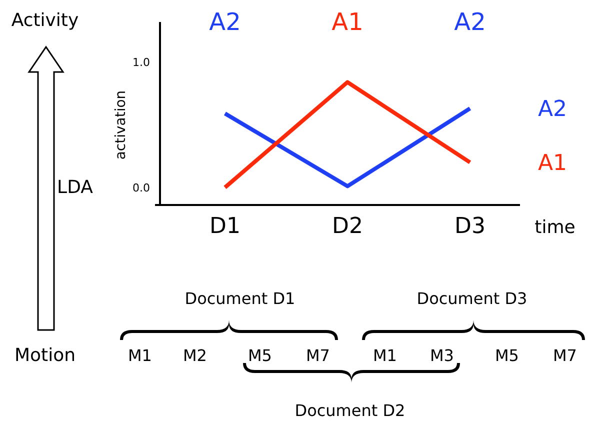 This screenshot has height=429, width=600. What do you see at coordinates (555, 227) in the screenshot?
I see `x-axis-title: time` at bounding box center [555, 227].